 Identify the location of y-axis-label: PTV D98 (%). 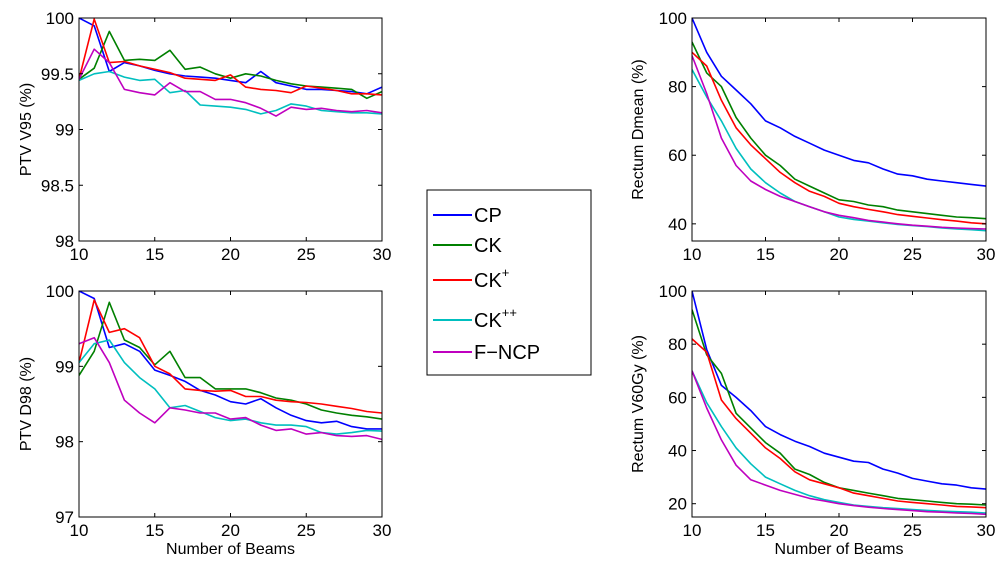
(26, 404).